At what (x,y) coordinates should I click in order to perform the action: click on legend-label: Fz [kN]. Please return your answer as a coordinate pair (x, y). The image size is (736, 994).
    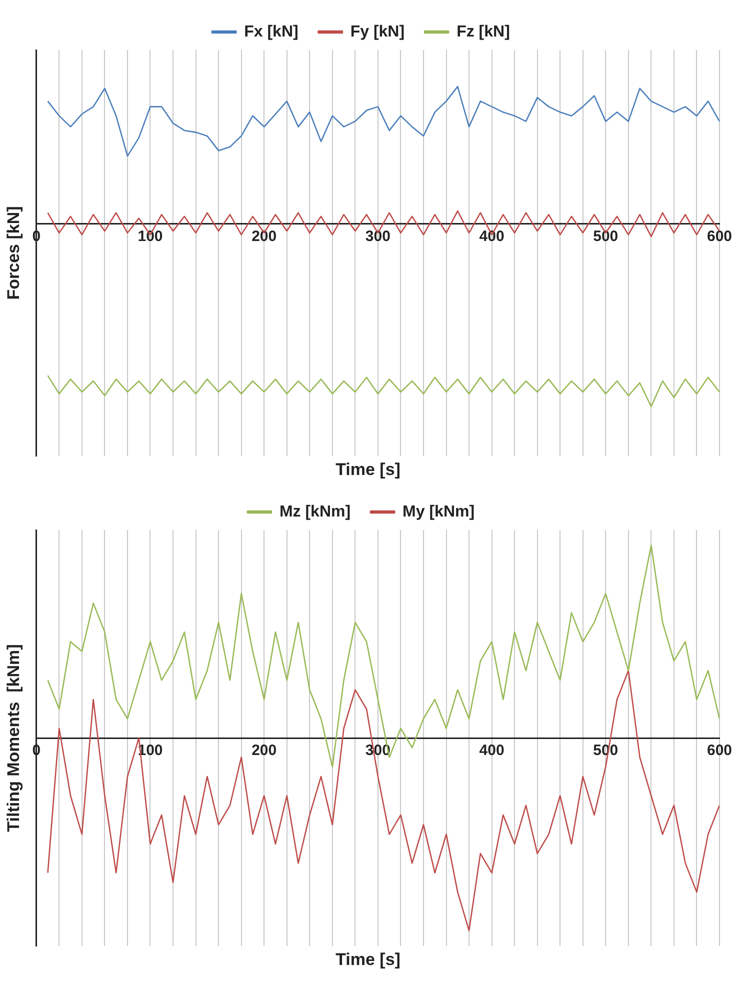
    Looking at the image, I should click on (483, 31).